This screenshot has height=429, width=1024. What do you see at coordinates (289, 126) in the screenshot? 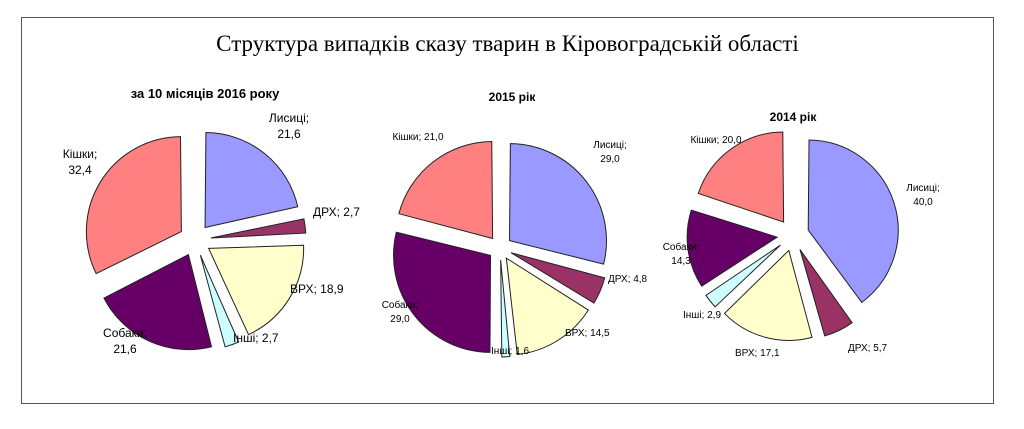
I see `data-label-1-1: Лисиці; 21,6` at bounding box center [289, 126].